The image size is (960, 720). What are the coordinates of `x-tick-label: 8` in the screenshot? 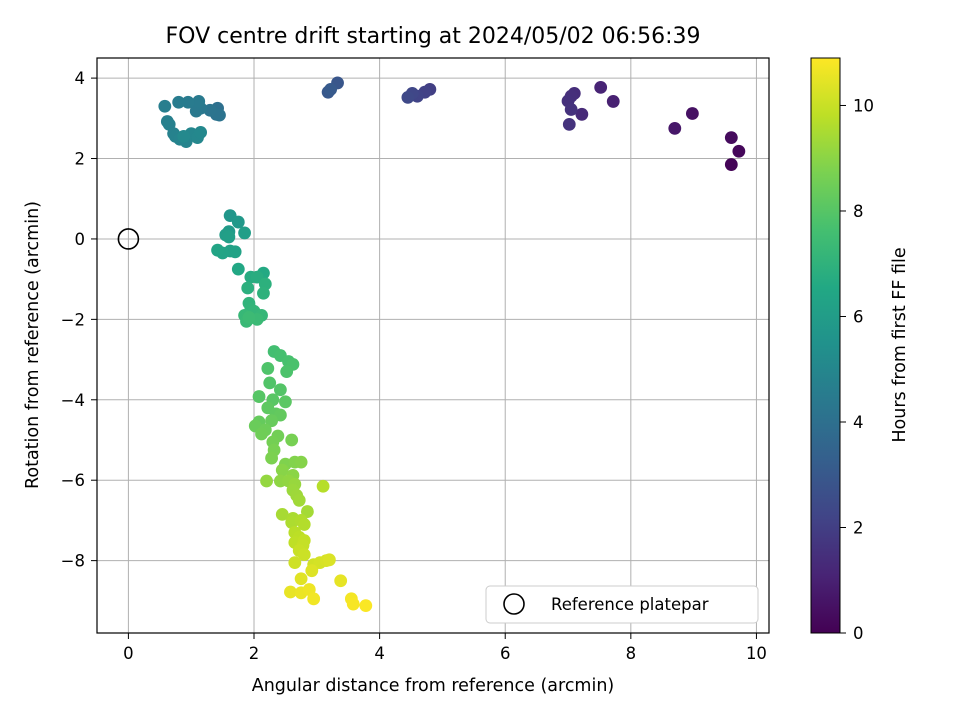 It's located at (631, 653).